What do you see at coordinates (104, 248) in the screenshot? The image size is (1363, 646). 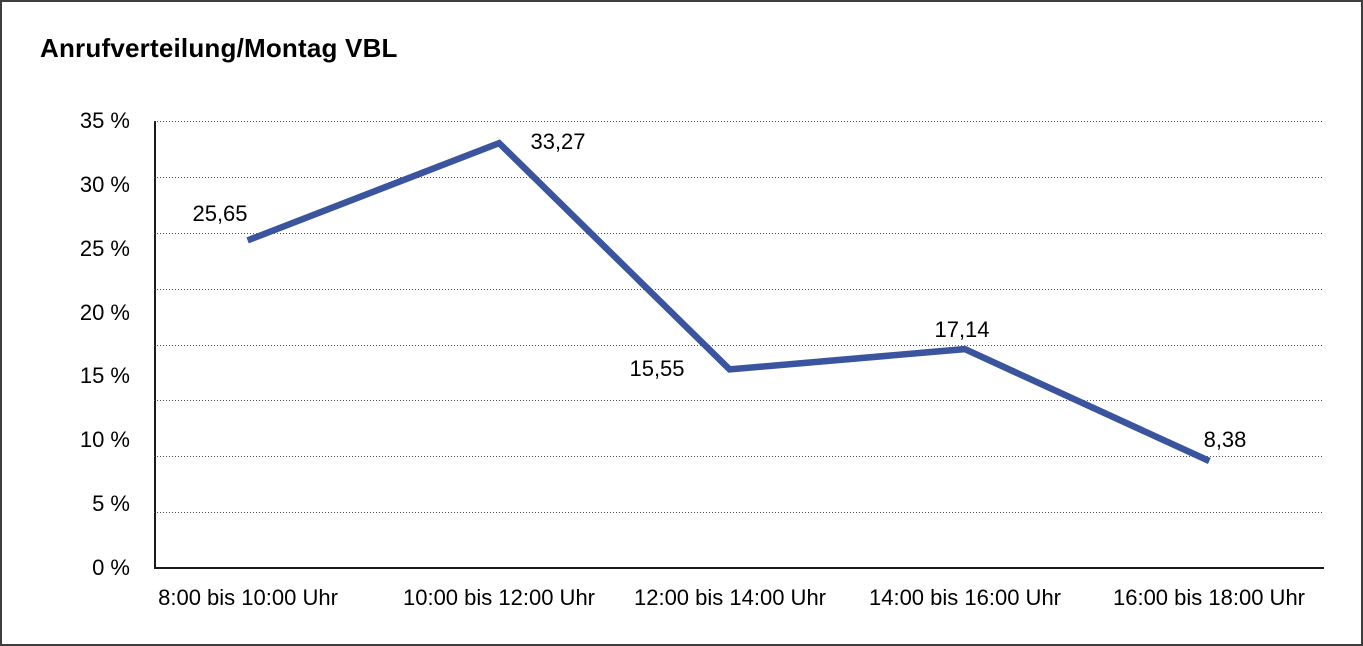 I see `y-tick-label: 25 %` at bounding box center [104, 248].